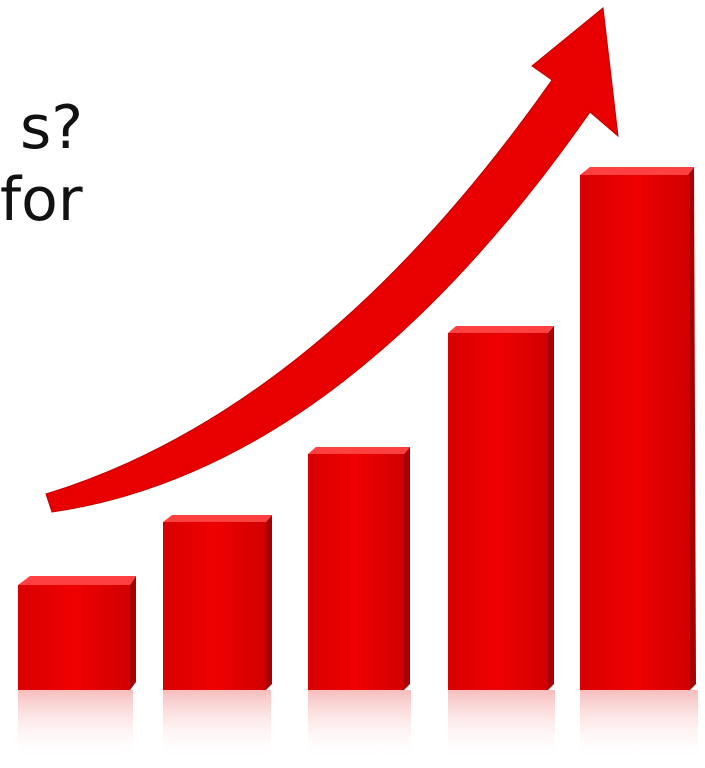  Describe the element at coordinates (358, 725) in the screenshot. I see `reflections` at that location.